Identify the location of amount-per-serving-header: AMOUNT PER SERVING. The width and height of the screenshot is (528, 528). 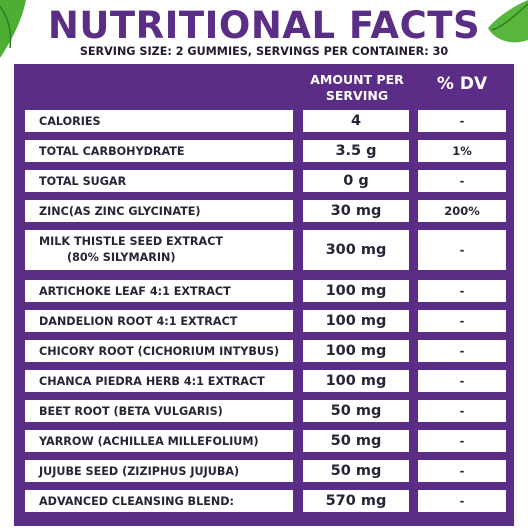
(357, 90).